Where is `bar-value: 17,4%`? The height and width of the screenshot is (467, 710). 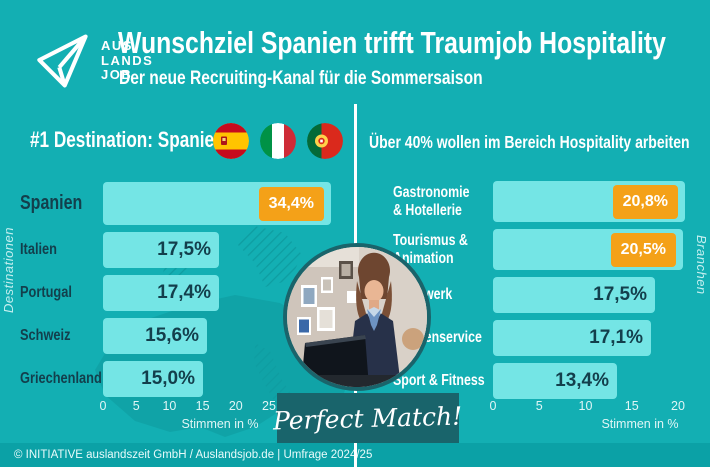
bar-value: 17,4% is located at coordinates (184, 292).